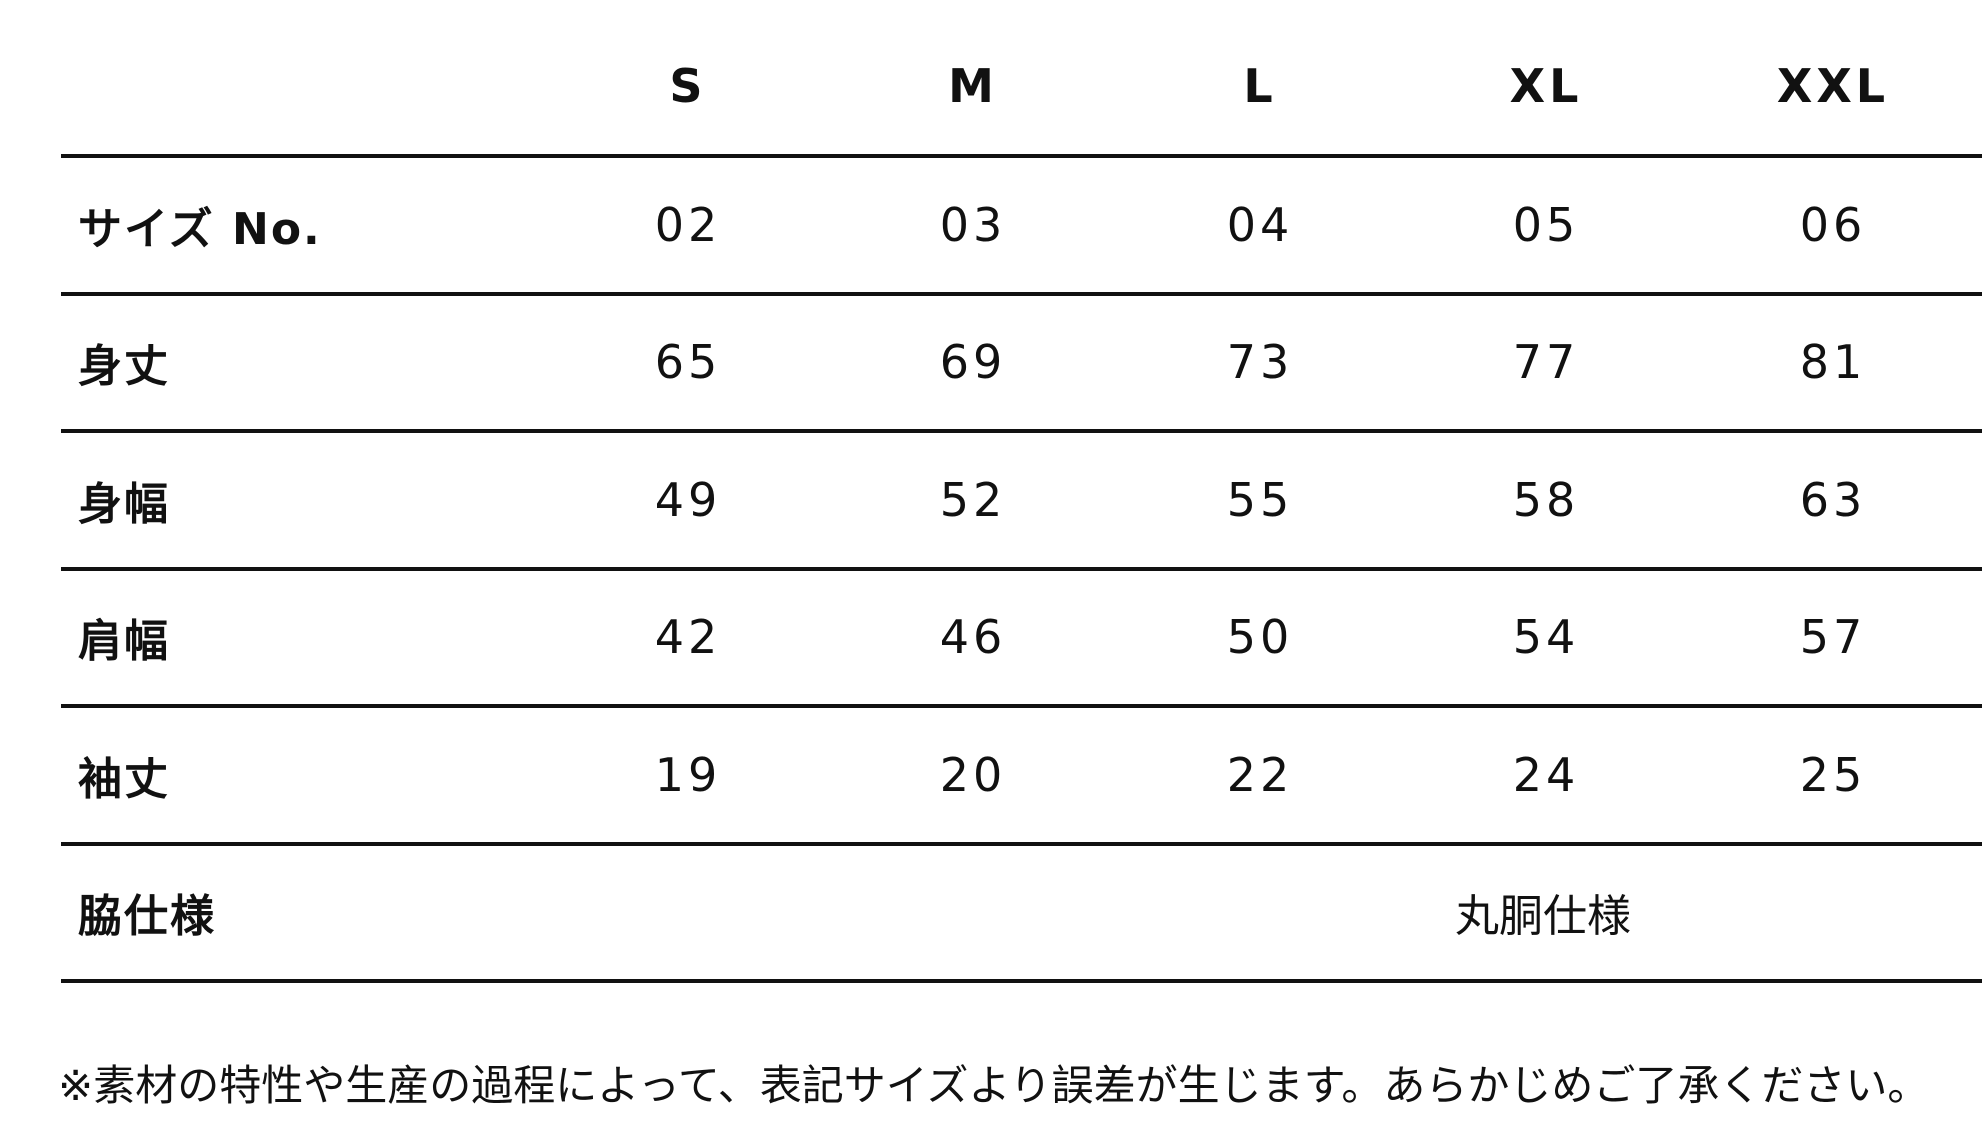 The height and width of the screenshot is (1146, 1982). Describe the element at coordinates (1833, 774) in the screenshot. I see `cell-value: 25` at that location.